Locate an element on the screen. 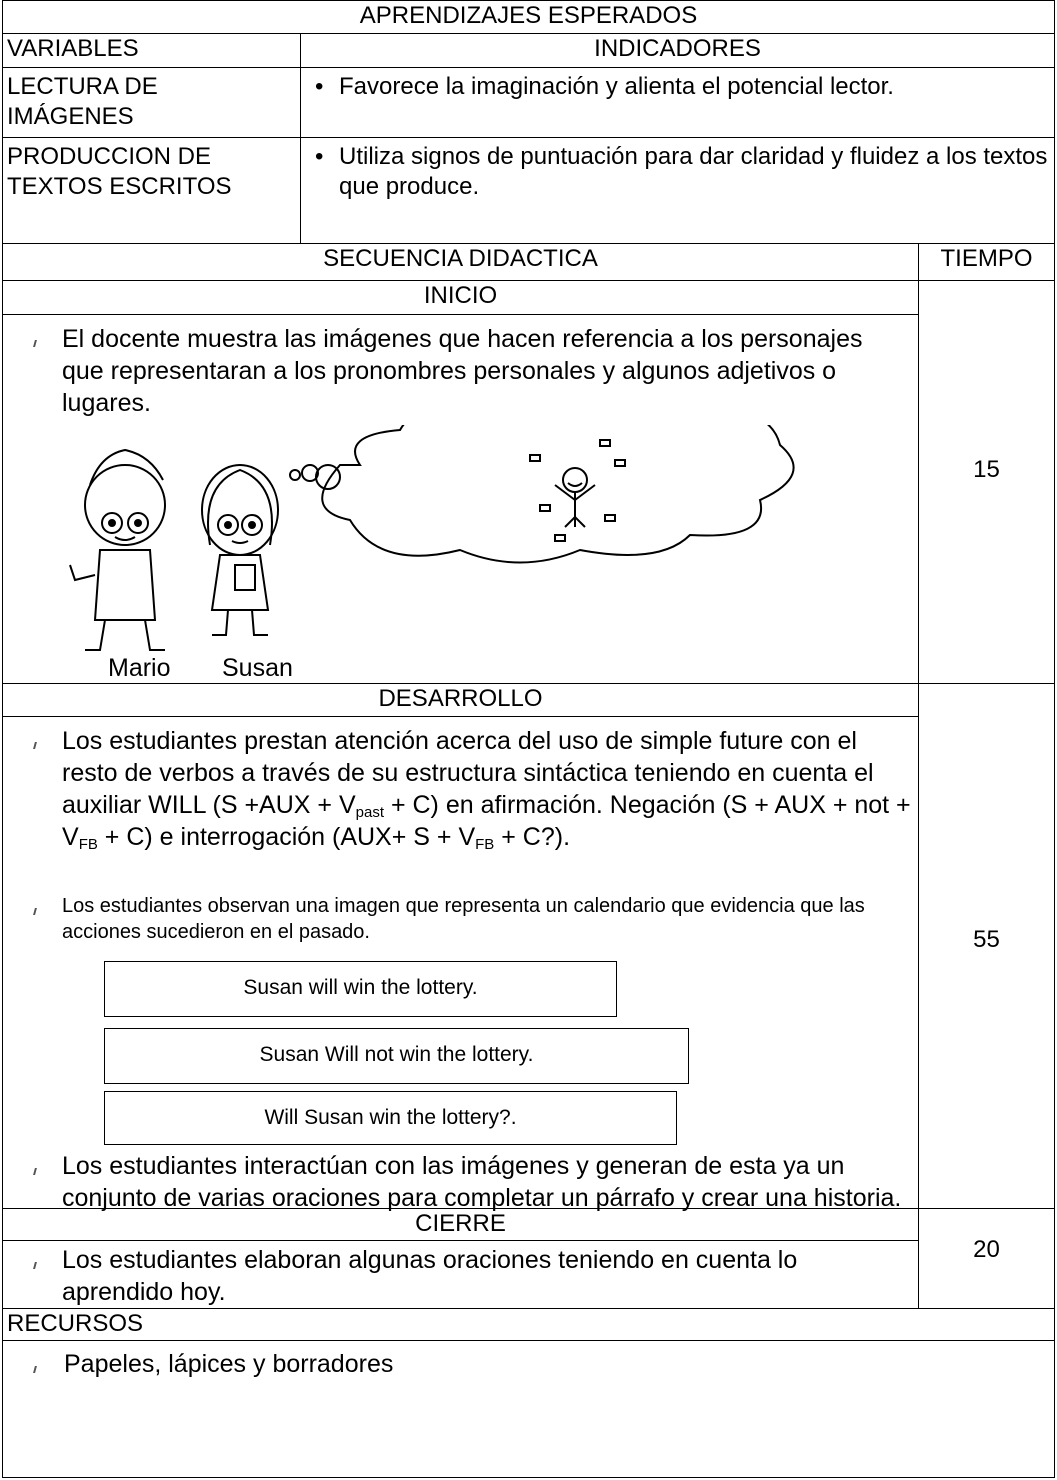 The height and width of the screenshot is (1480, 1057). phase-title: DESARROLLO is located at coordinates (460, 700).